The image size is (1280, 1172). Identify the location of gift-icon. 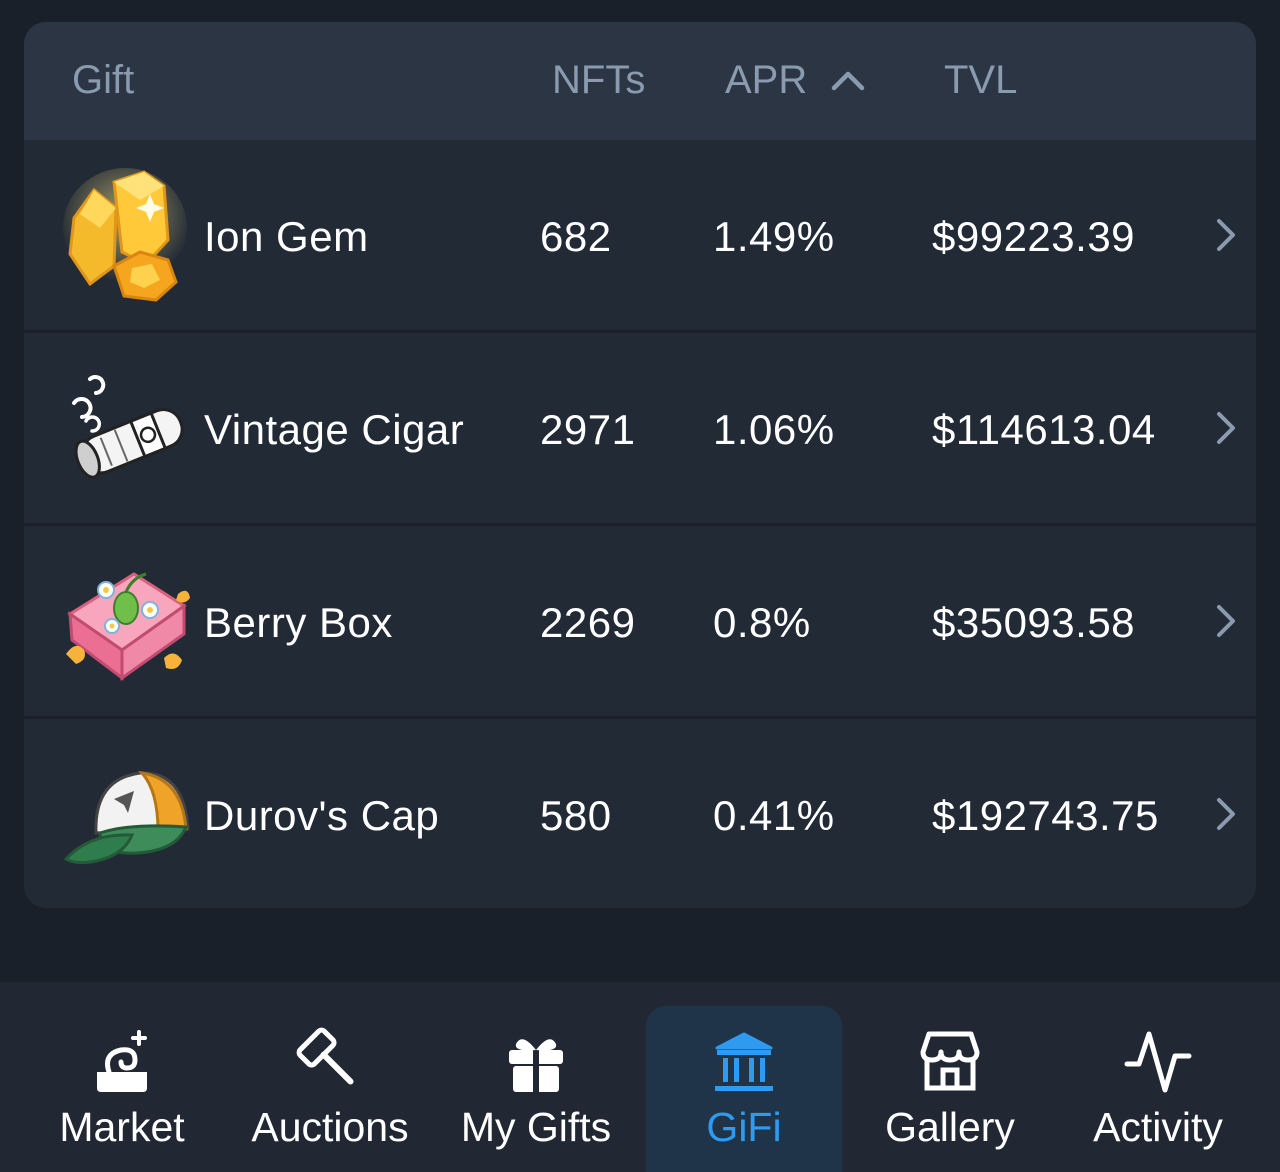
(536, 1065).